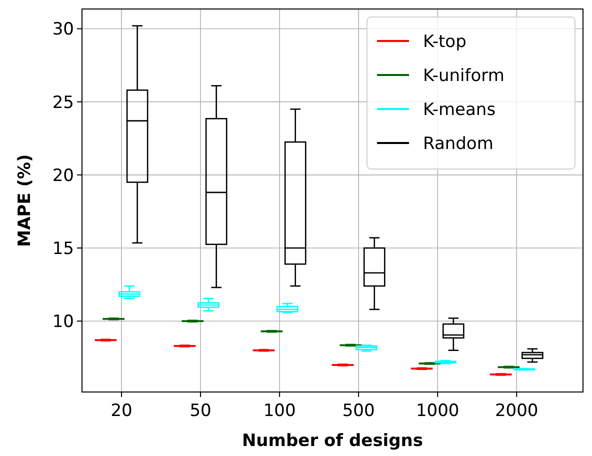 This screenshot has width=592, height=456. I want to click on y-tick-label: 30, so click(63, 30).